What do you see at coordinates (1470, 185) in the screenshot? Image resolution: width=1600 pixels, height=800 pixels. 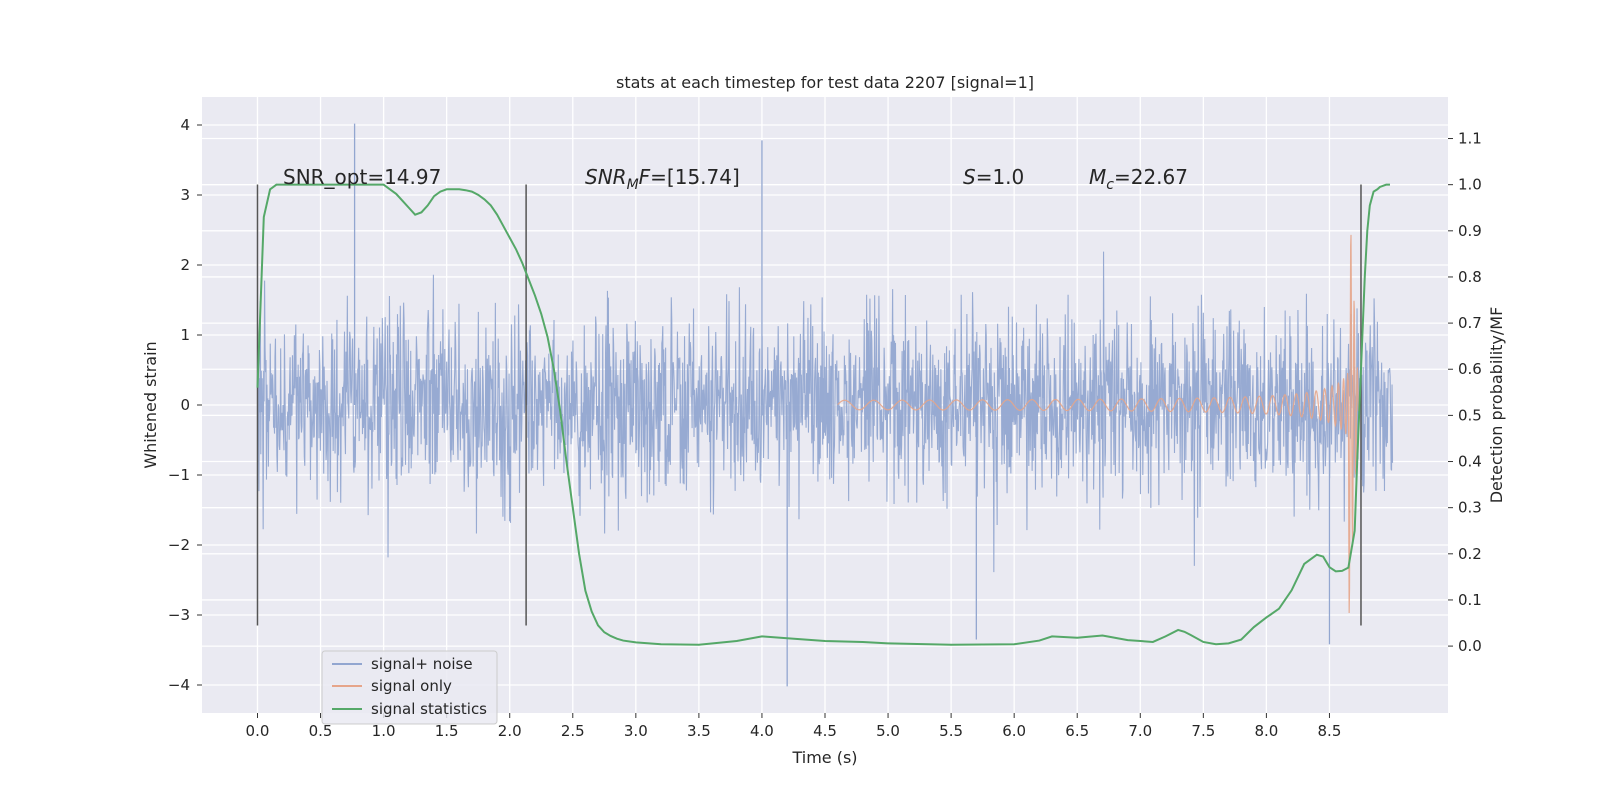 I see `y-right-tick-label: 1.0` at bounding box center [1470, 185].